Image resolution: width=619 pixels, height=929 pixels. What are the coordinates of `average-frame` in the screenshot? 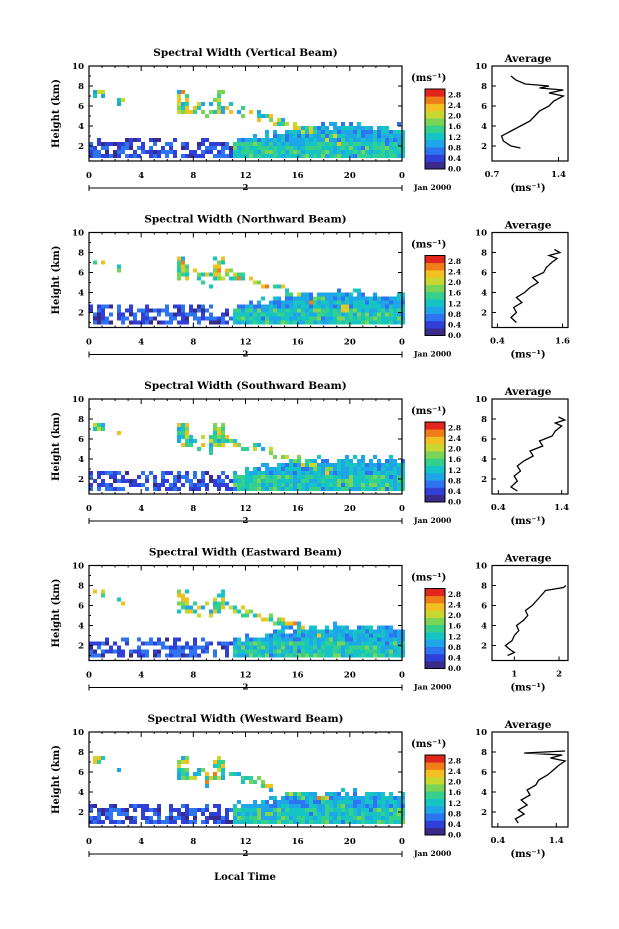 It's located at (530, 446).